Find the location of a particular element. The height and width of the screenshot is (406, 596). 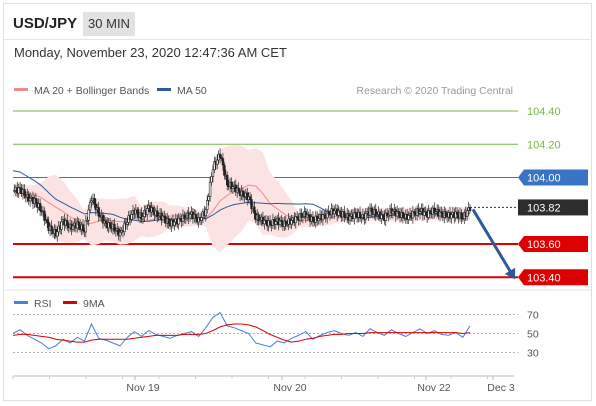

timeframe-badge: 30 MIN is located at coordinates (109, 24).